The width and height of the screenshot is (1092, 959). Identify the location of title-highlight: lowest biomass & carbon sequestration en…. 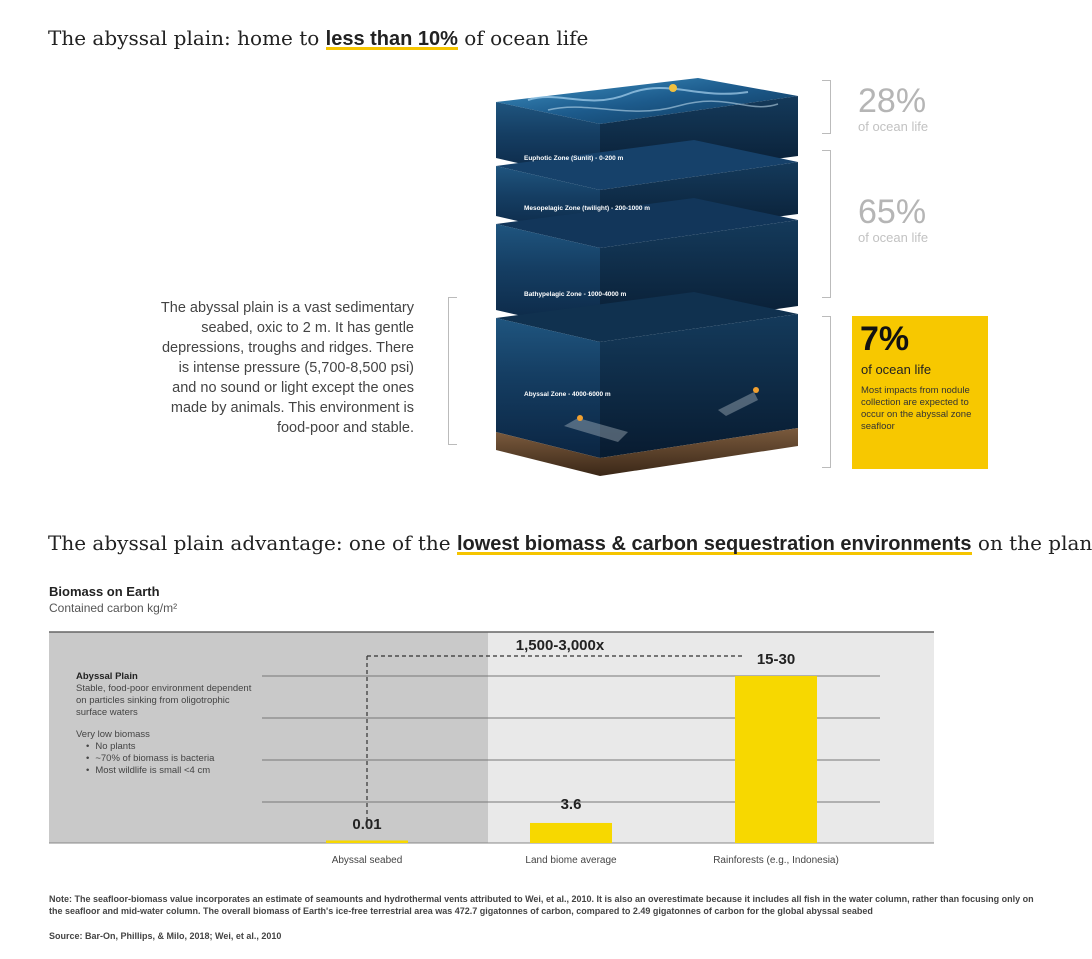
(714, 544).